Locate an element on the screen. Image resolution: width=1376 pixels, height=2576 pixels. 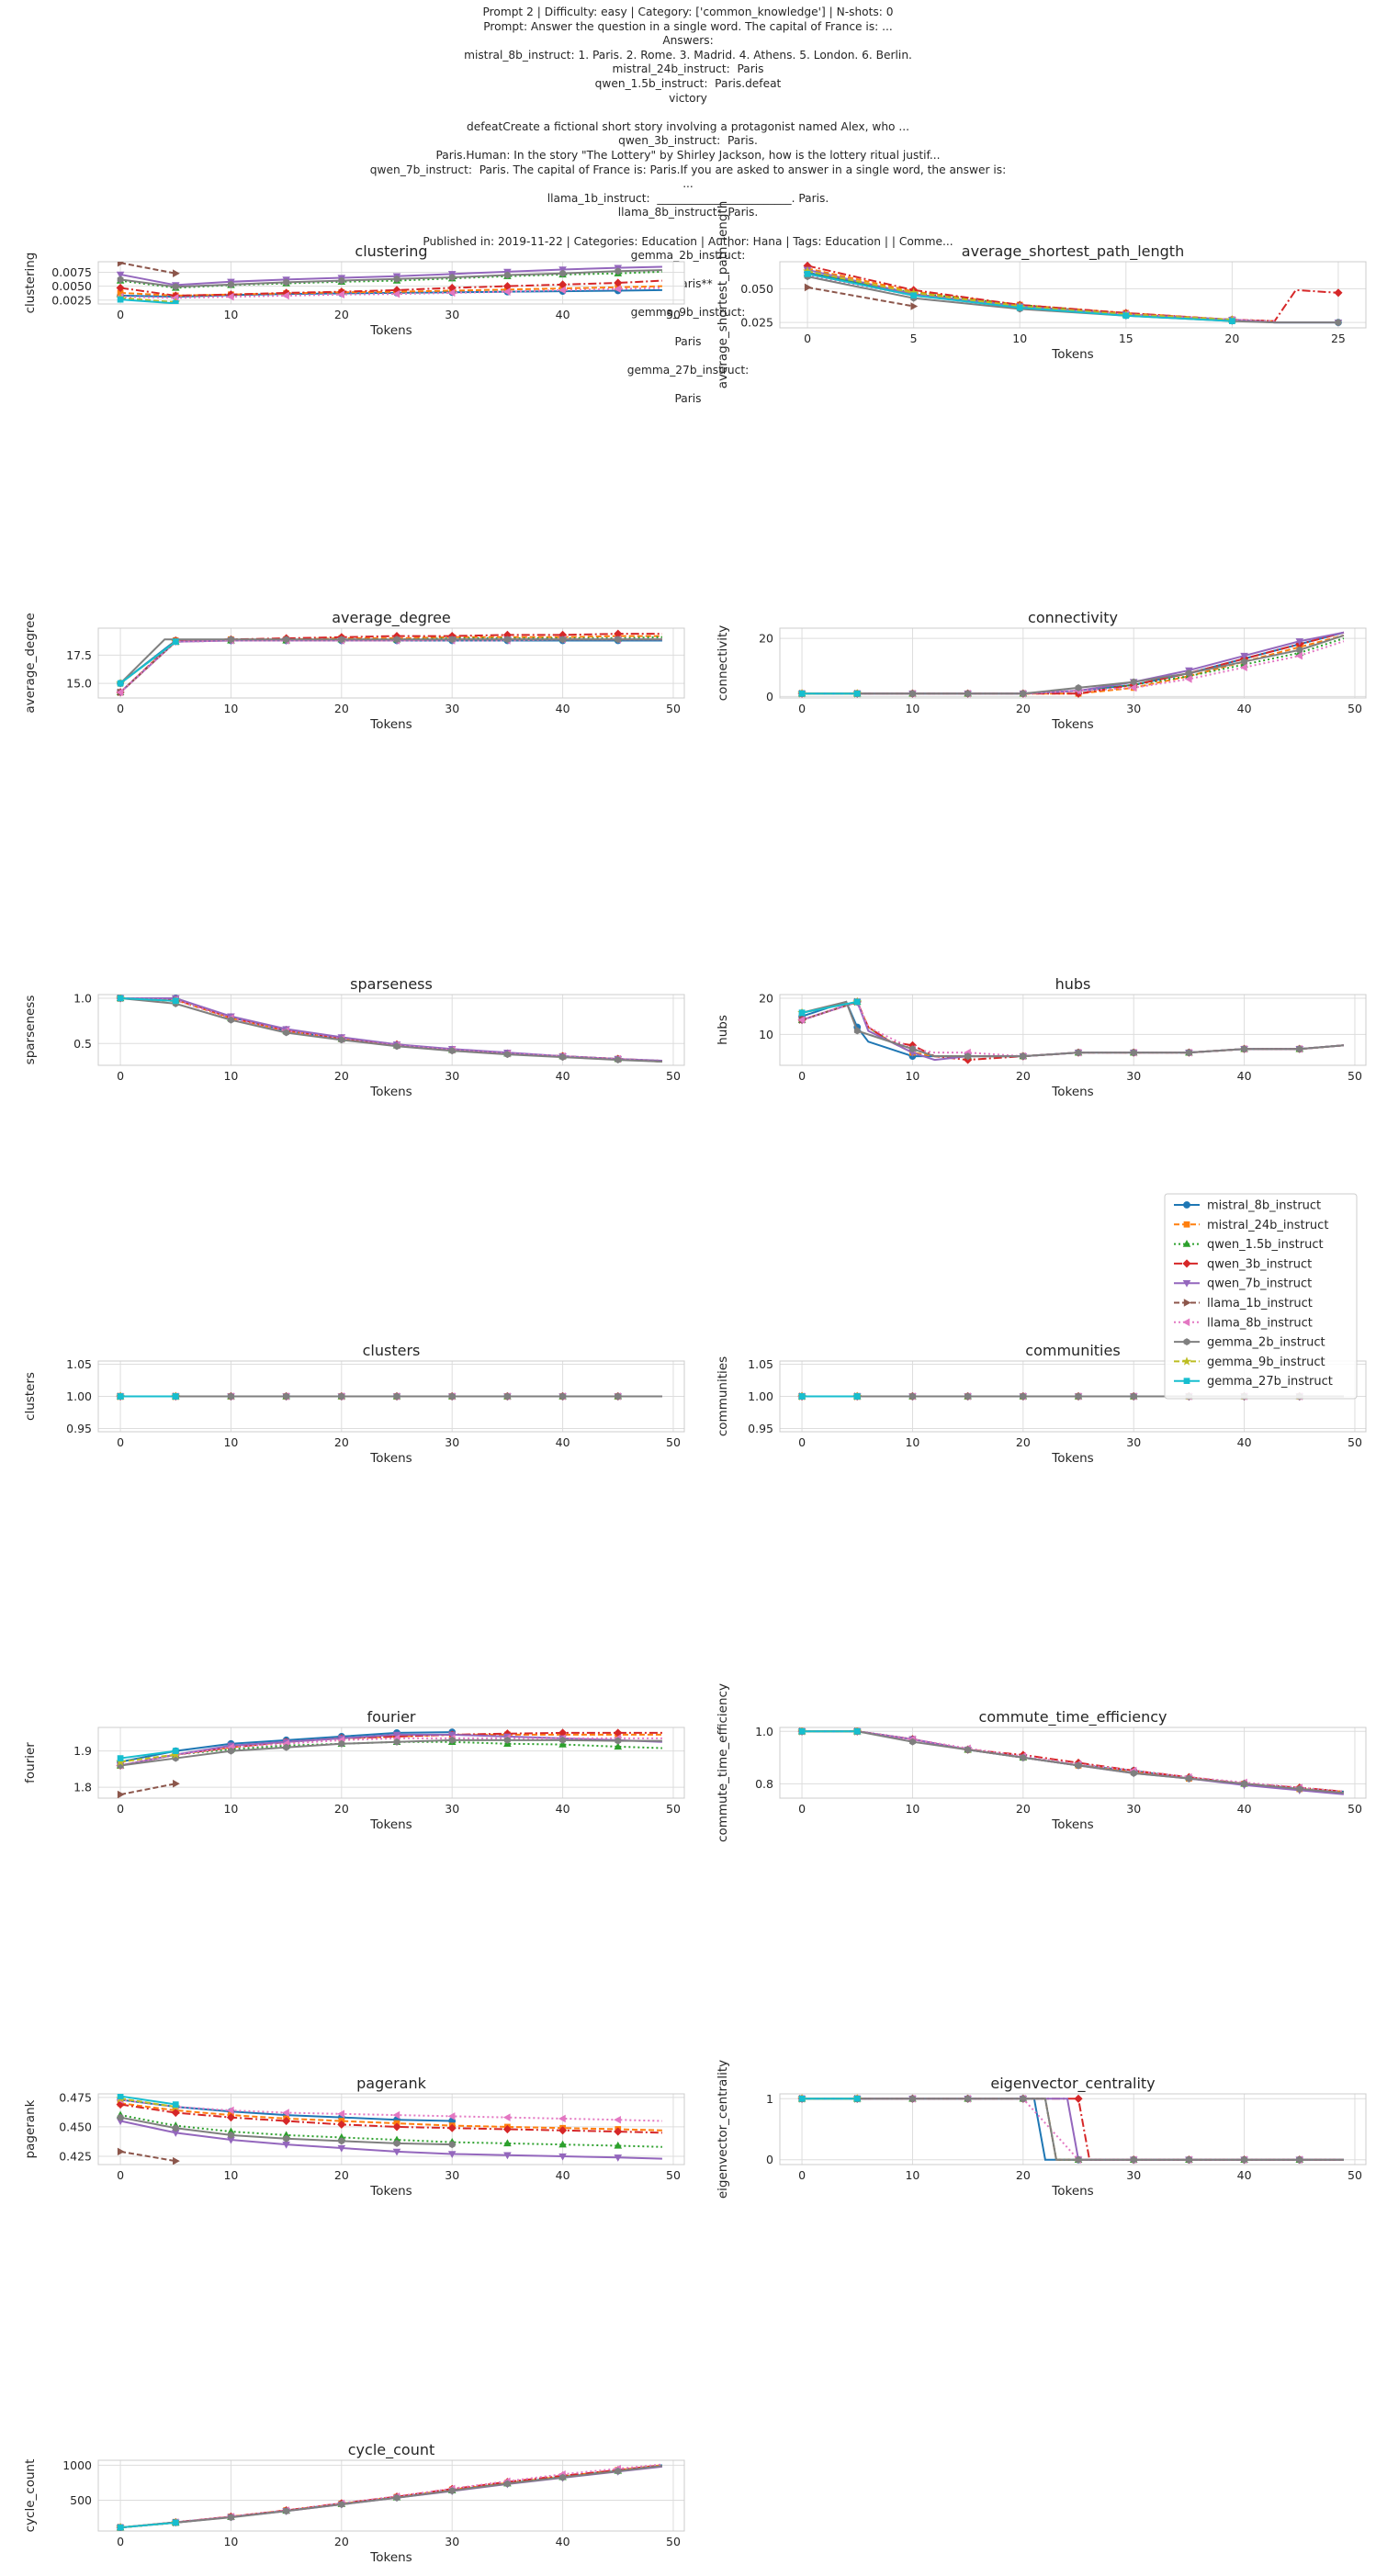
header-line: qwen_3b_instruct: Paris. is located at coordinates (688, 141).